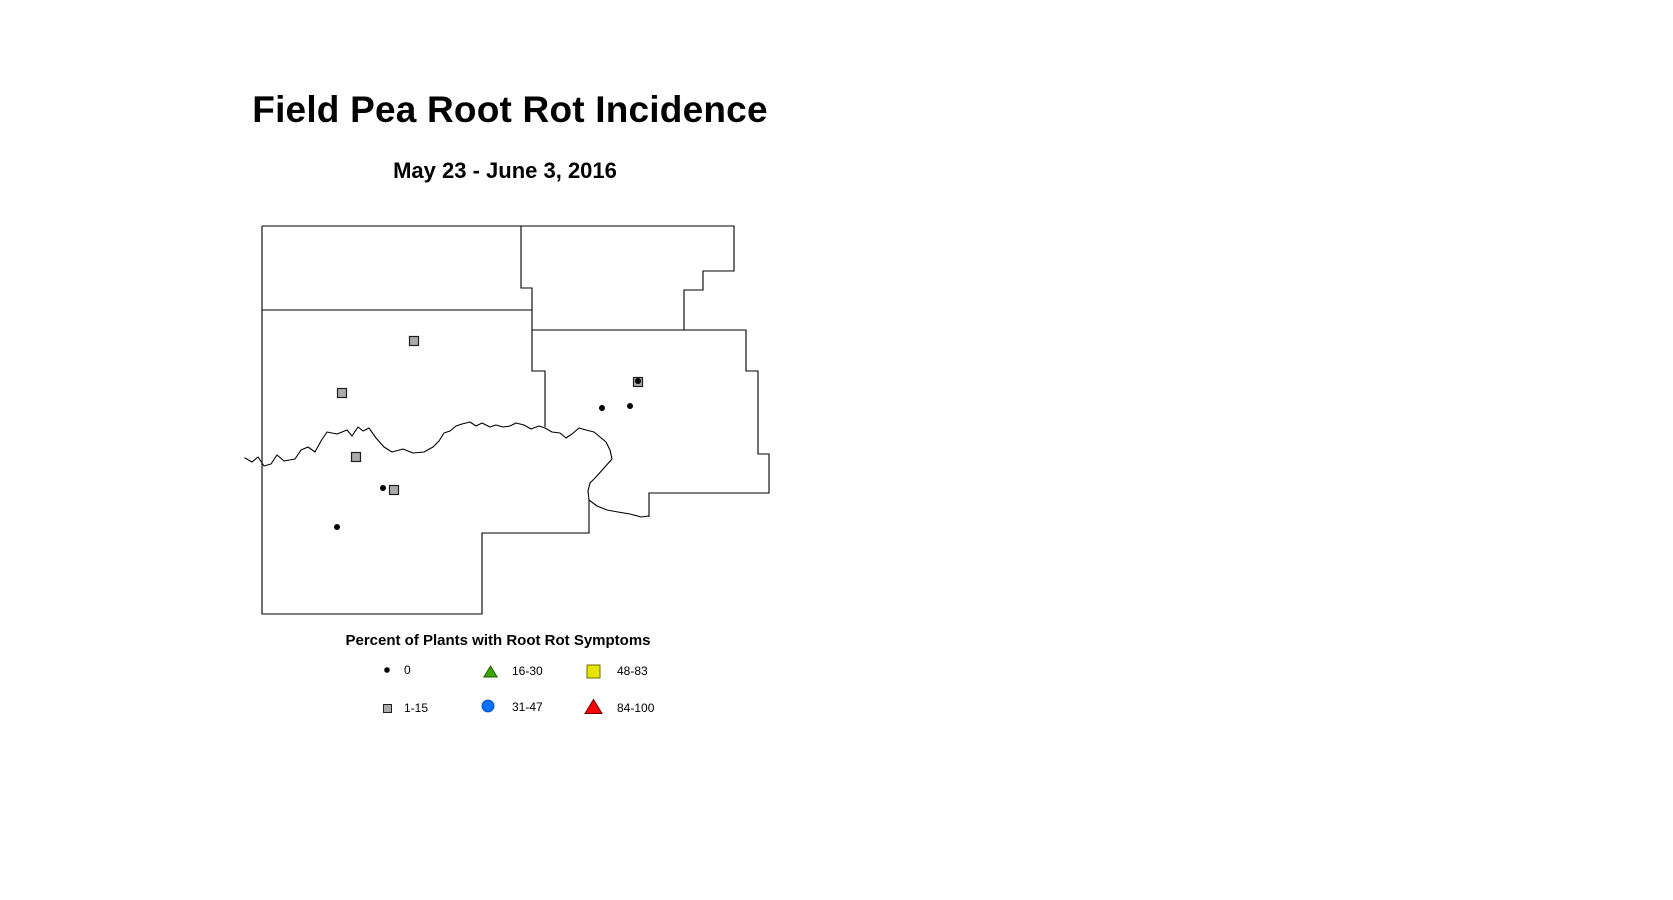 The width and height of the screenshot is (1673, 900). I want to click on legend-label-16-30: 16-30, so click(527, 671).